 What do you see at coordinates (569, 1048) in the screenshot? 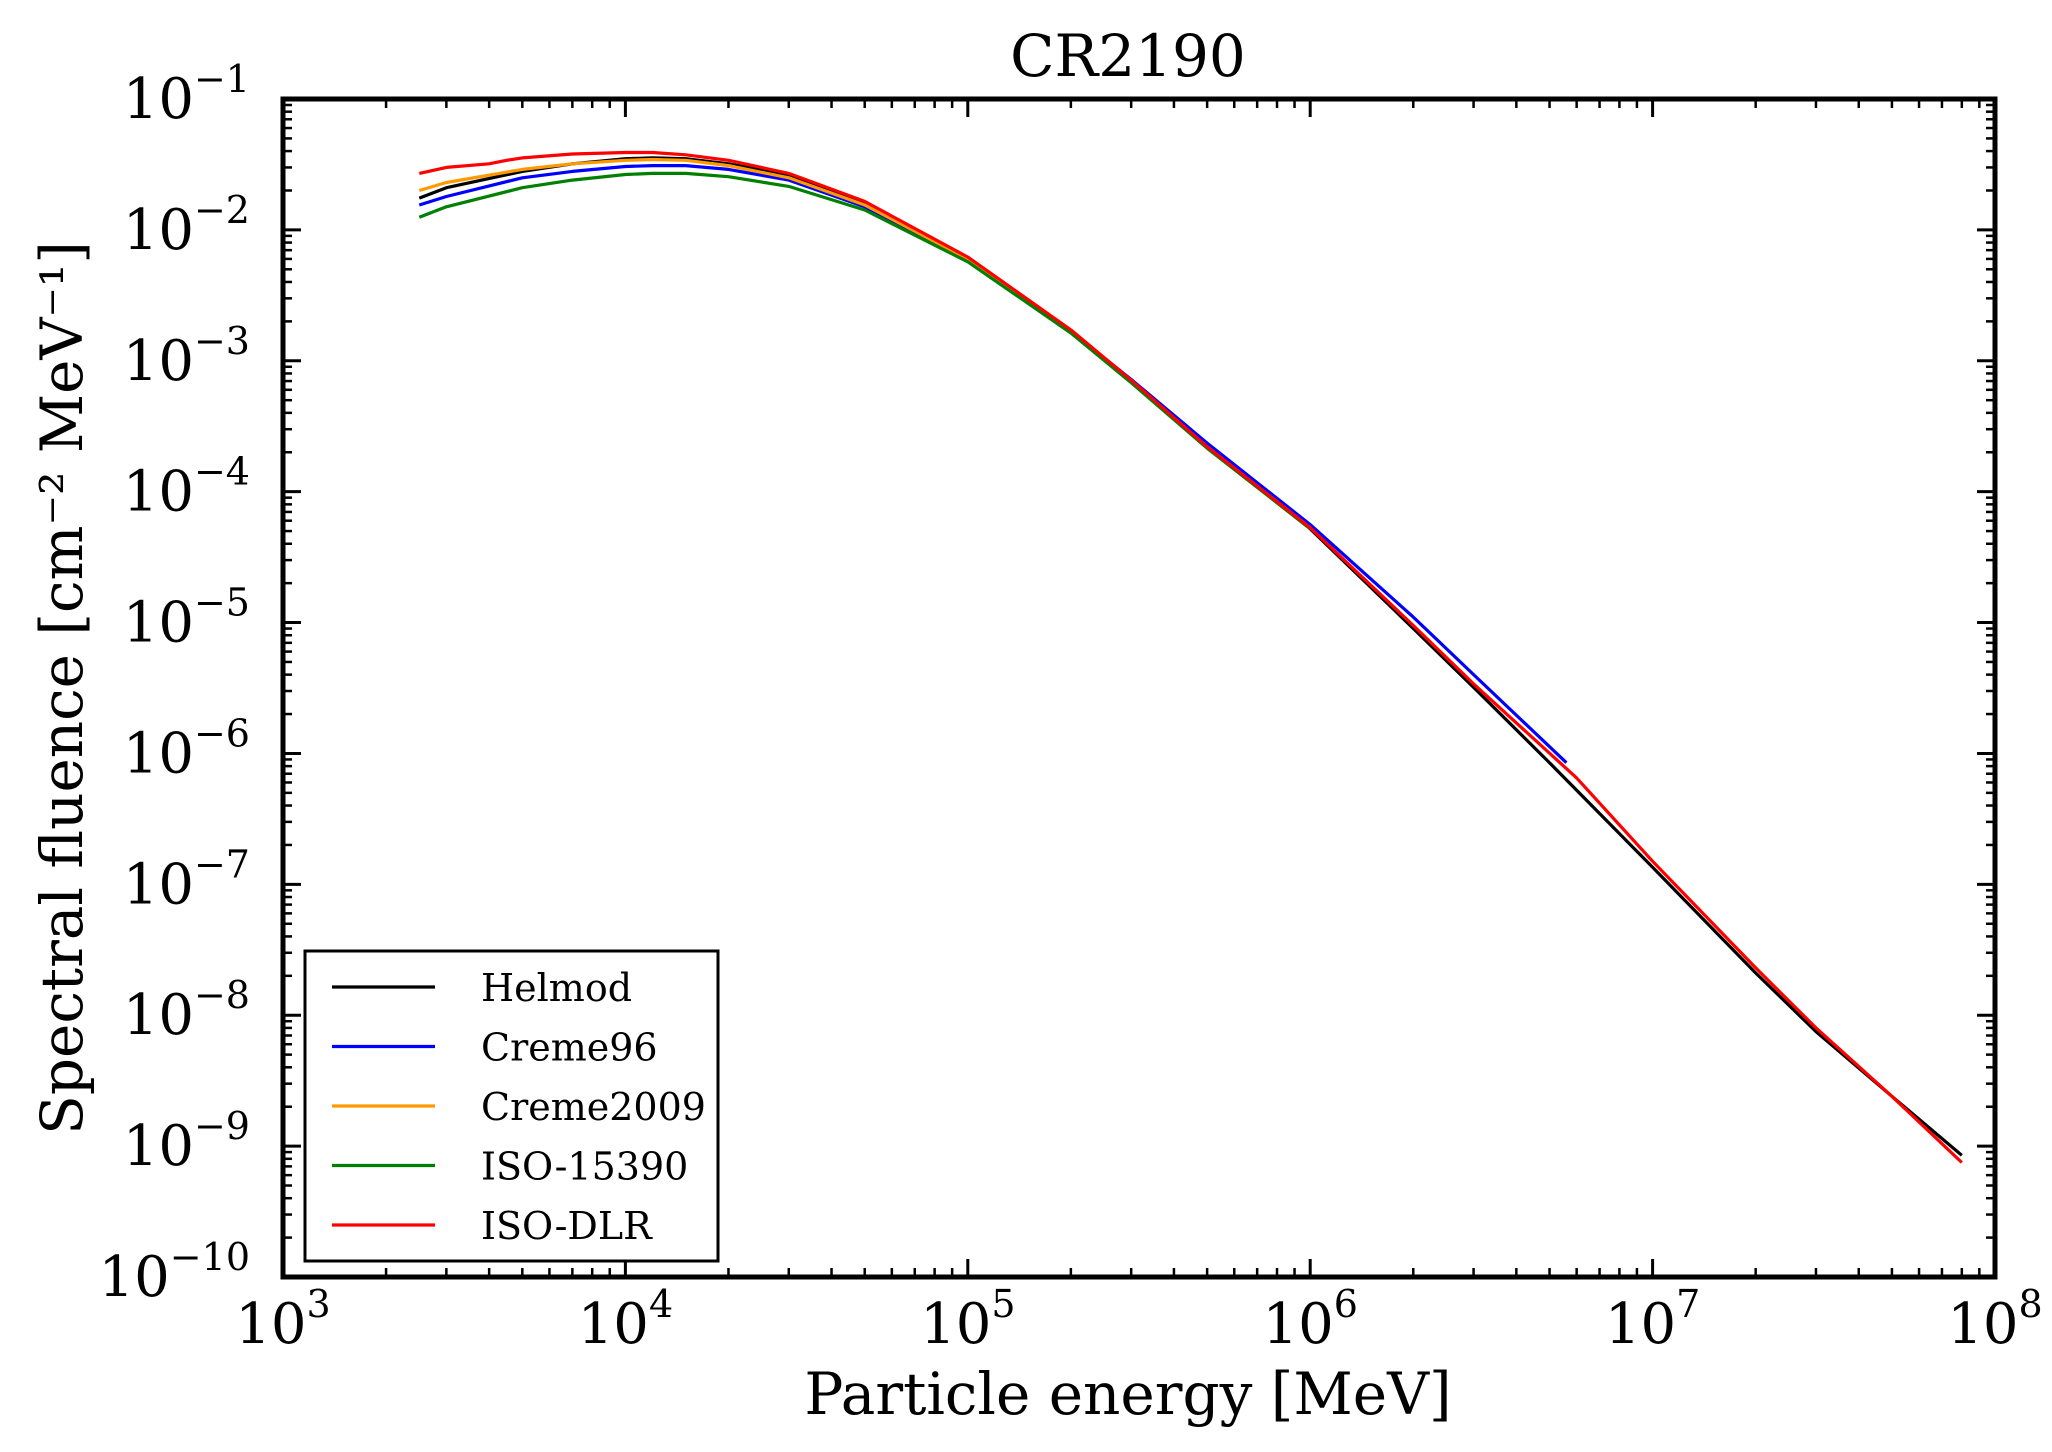
I see `legend-label: Creme96` at bounding box center [569, 1048].